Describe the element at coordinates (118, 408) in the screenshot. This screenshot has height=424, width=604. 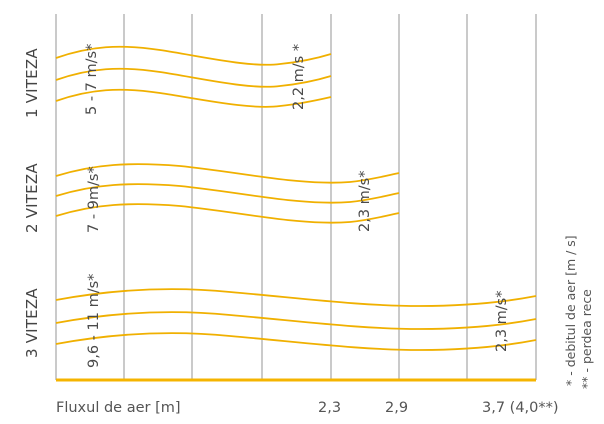
I see `x-axis-label: Fluxul de aer [m]` at that location.